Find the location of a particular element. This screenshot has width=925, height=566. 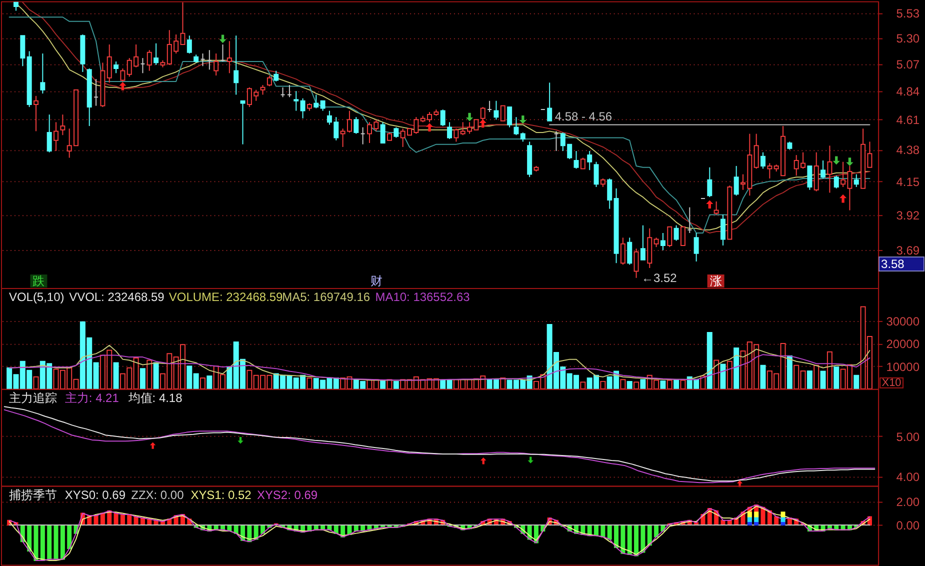

y-tick-label: 3.69 is located at coordinates (908, 251).